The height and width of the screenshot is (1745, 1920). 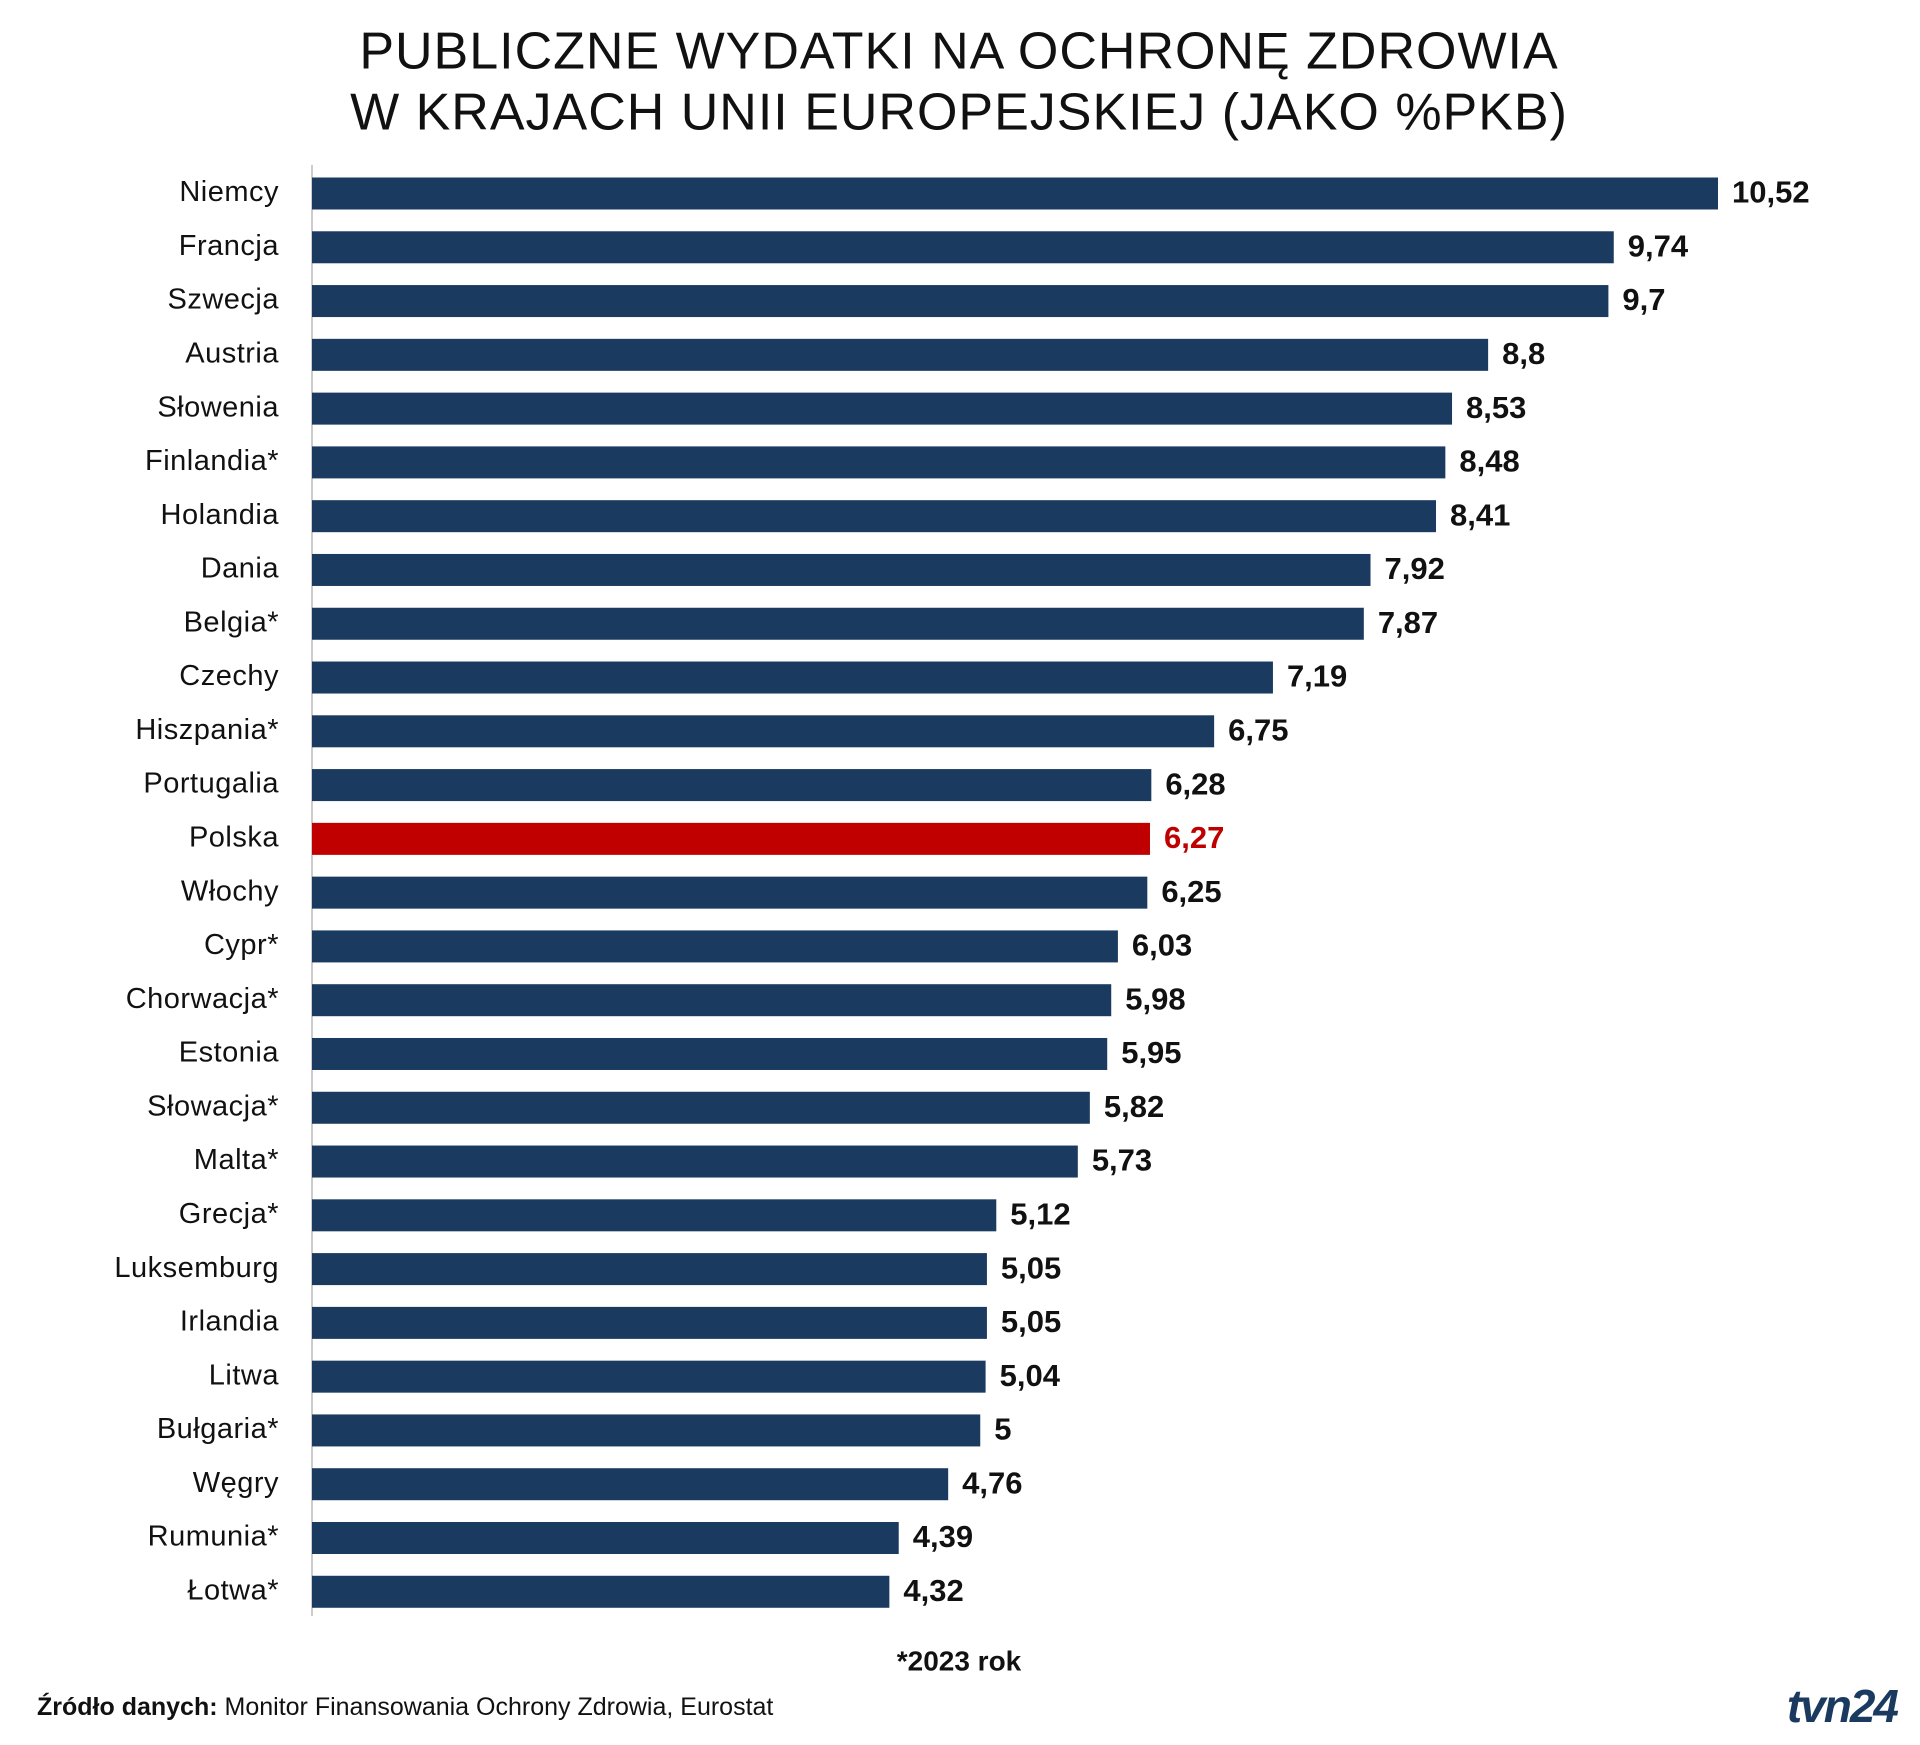 I want to click on y-tick-label: Estonia, so click(x=229, y=1053).